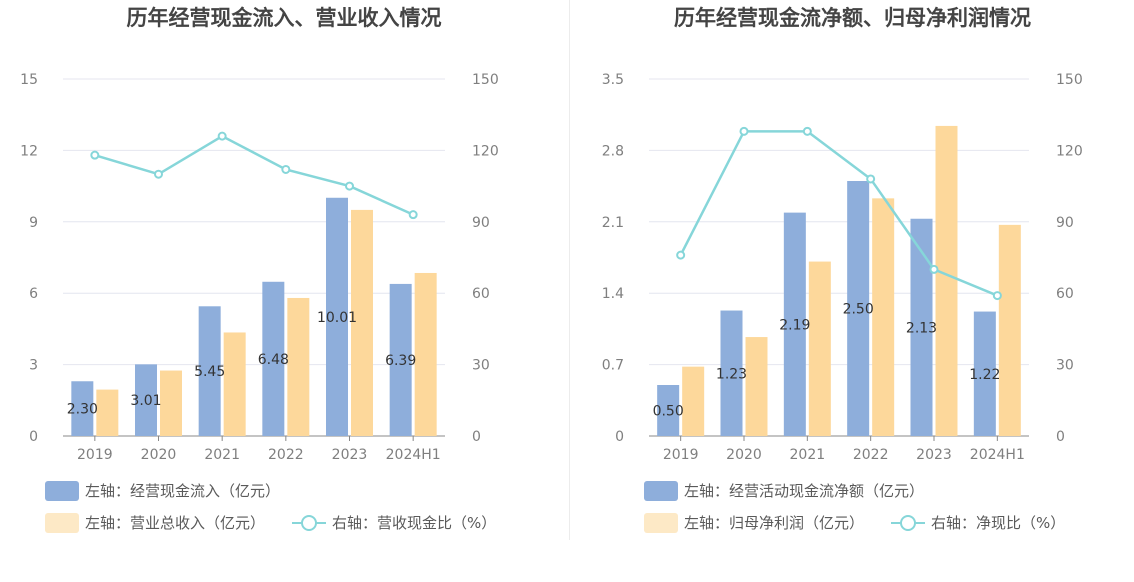 The height and width of the screenshot is (582, 1134). I want to click on legend-item-bar1: 左轴：经营活动现金流净额（亿元）, so click(784, 490).